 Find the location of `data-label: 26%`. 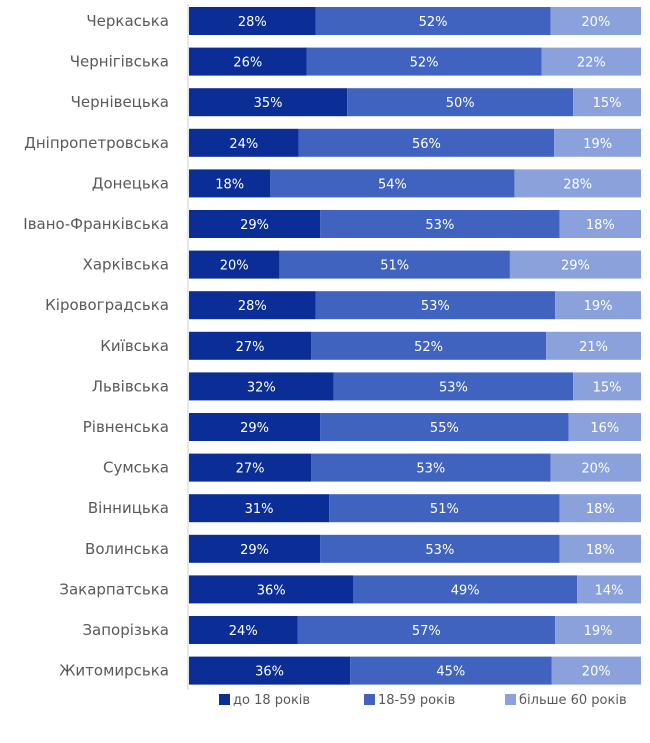

data-label: 26% is located at coordinates (247, 63).